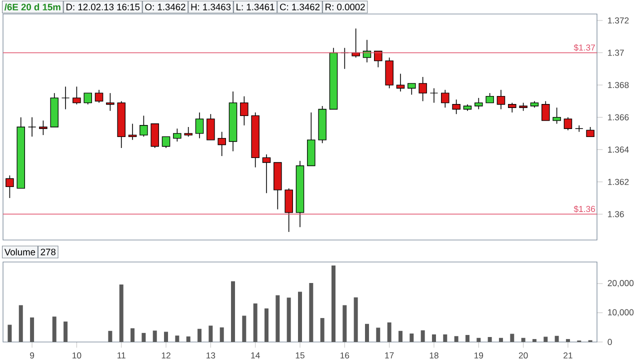  What do you see at coordinates (122, 355) in the screenshot?
I see `x-tick-label: 11` at bounding box center [122, 355].